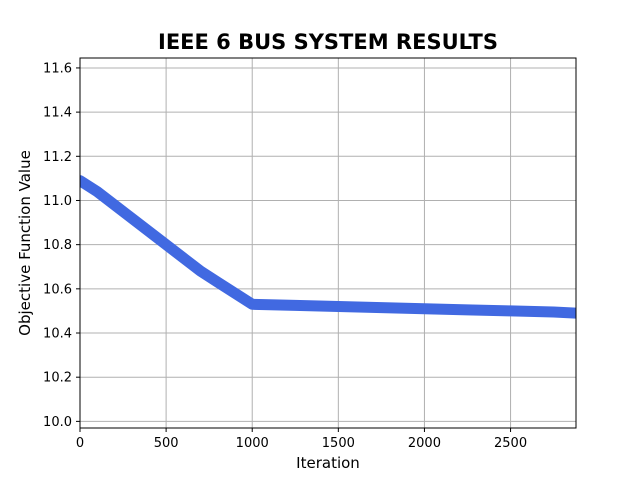  Describe the element at coordinates (80, 443) in the screenshot. I see `x-tick-label: 0` at that location.